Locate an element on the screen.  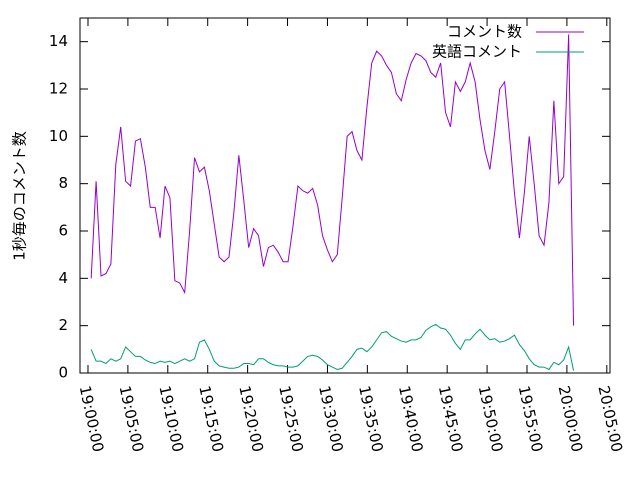
x-tick-label: 19:25:00 is located at coordinates (291, 419).